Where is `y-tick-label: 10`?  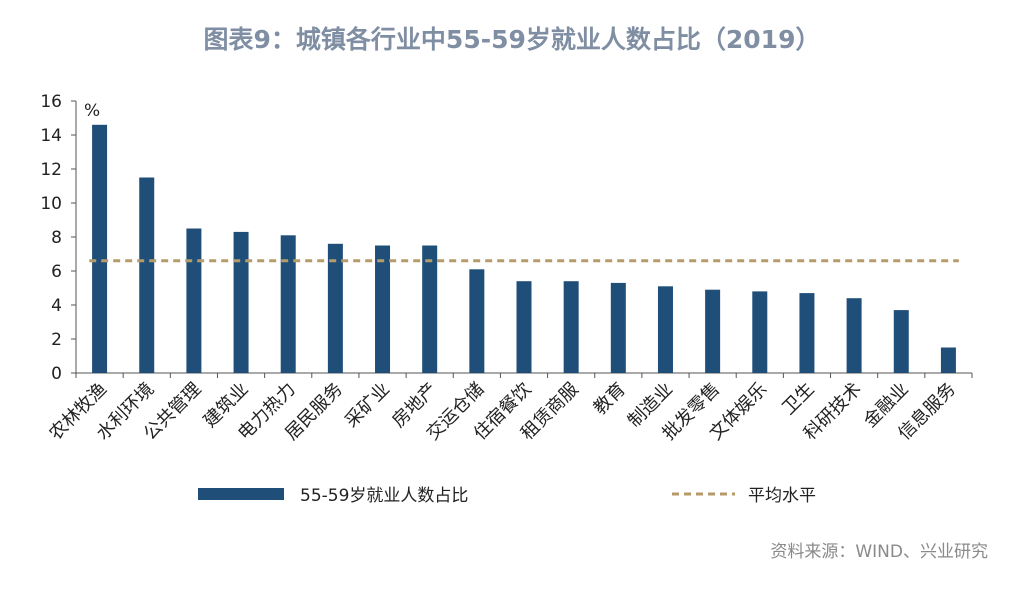 y-tick-label: 10 is located at coordinates (51, 204).